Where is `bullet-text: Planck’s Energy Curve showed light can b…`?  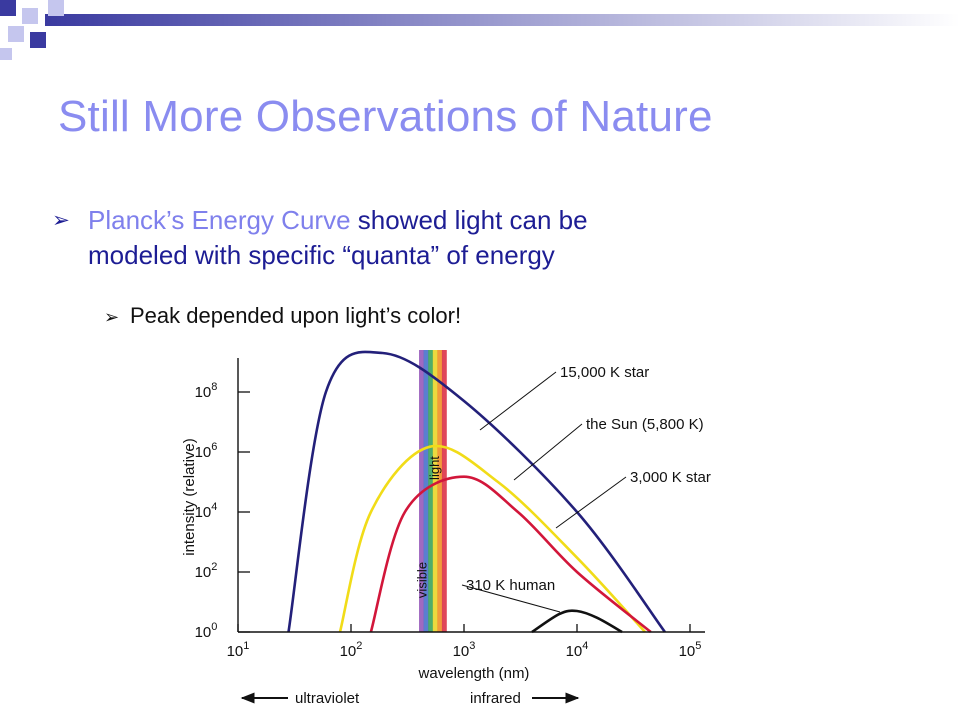 bullet-text: Planck’s Energy Curve showed light can b… is located at coordinates (470, 238).